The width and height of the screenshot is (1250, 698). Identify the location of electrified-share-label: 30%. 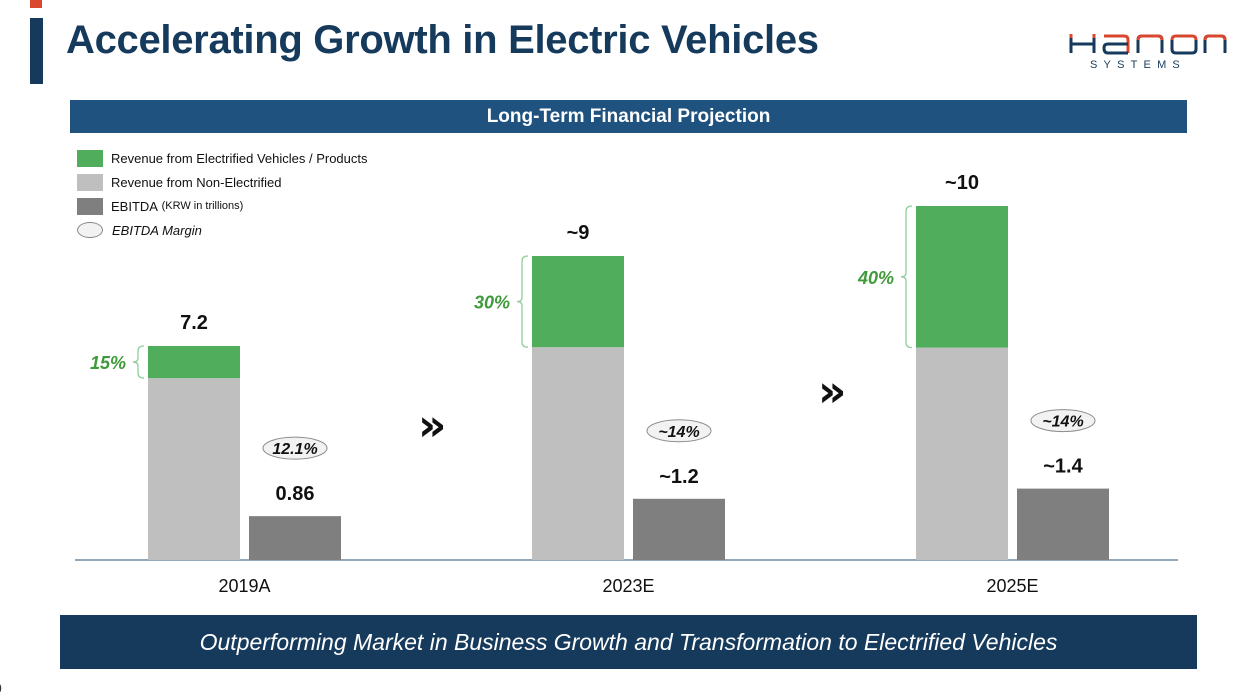
(492, 303).